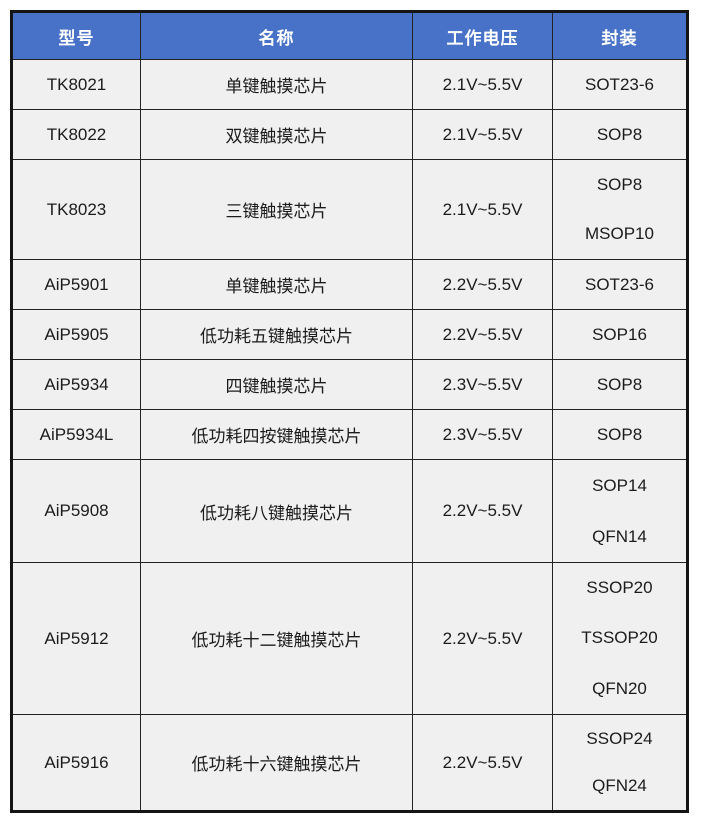 This screenshot has height=823, width=704. I want to click on cell-model: TK8021, so click(76, 84).